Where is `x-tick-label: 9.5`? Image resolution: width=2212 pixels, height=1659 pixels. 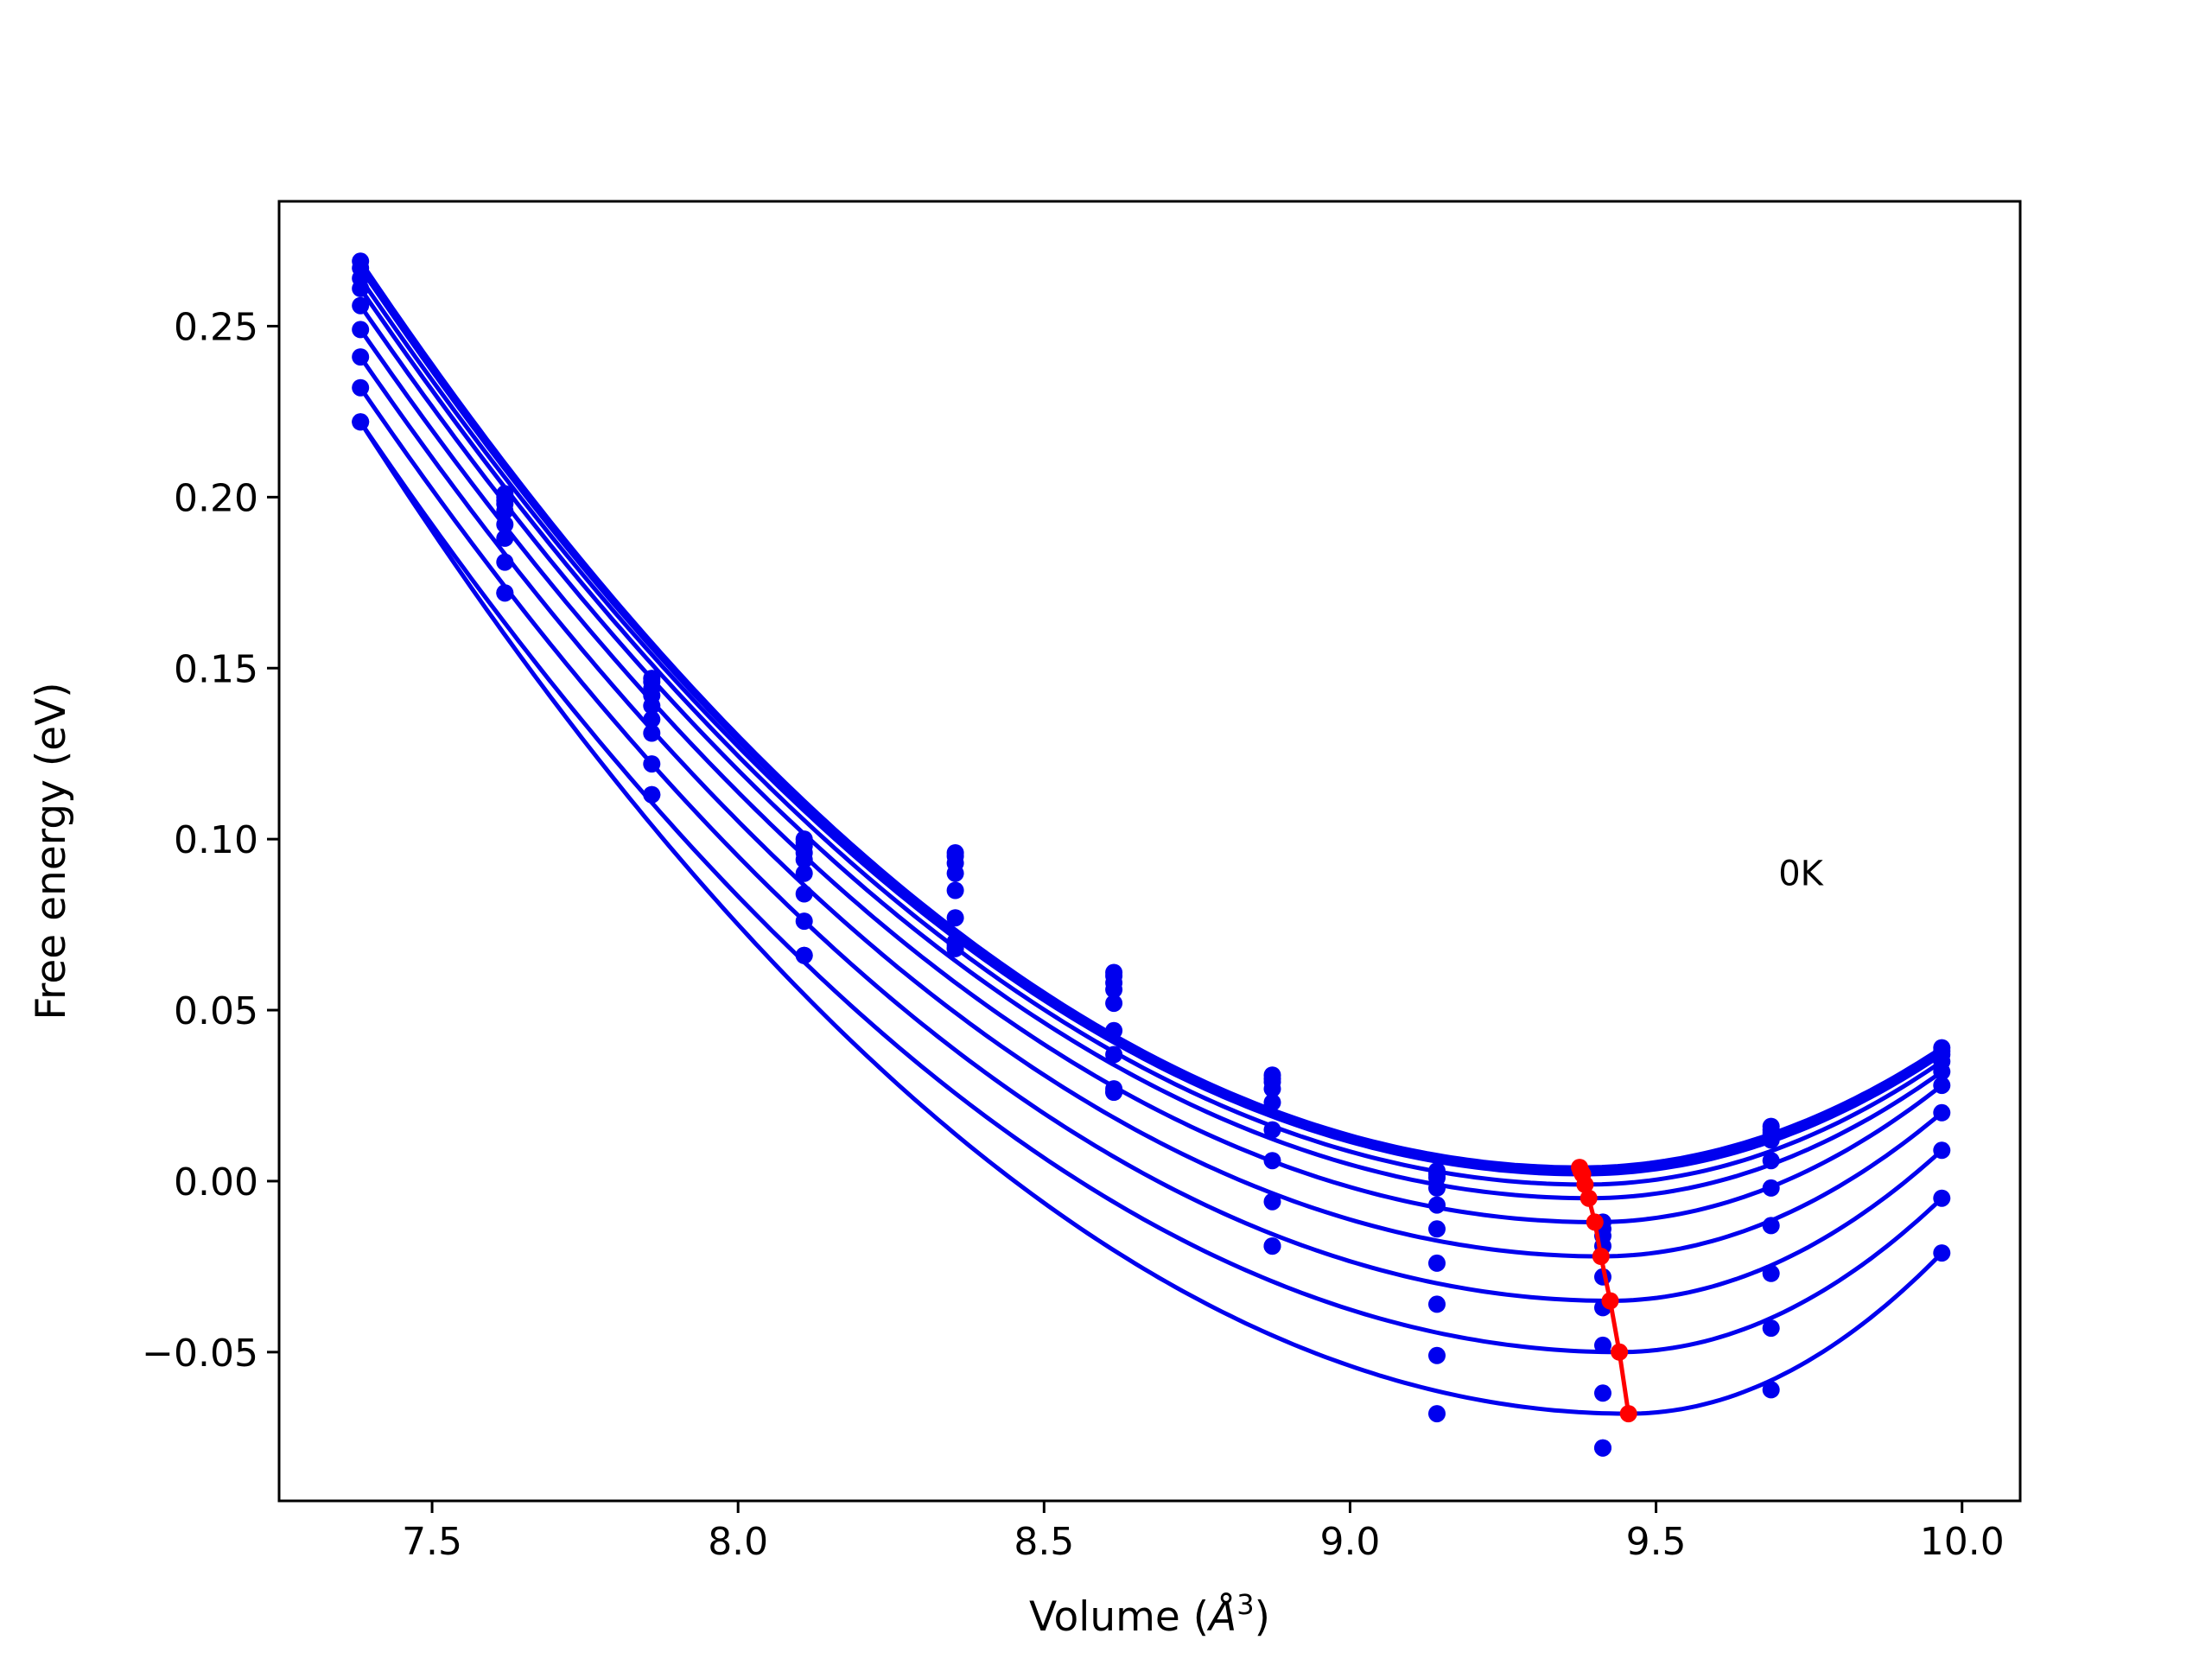
x-tick-label: 9.5 is located at coordinates (1656, 1542).